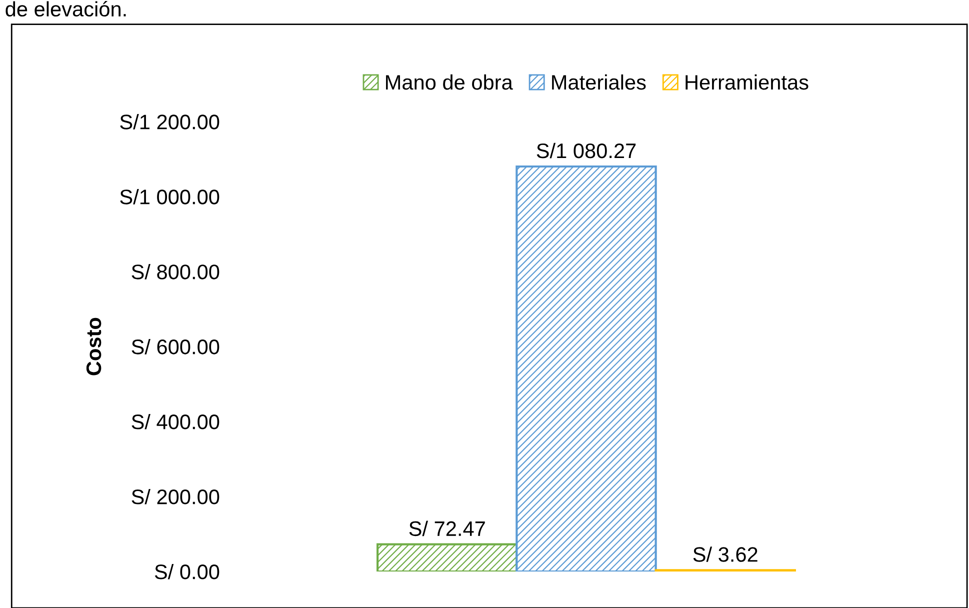  Describe the element at coordinates (170, 122) in the screenshot. I see `y-tick-label: S/1 200.00` at that location.